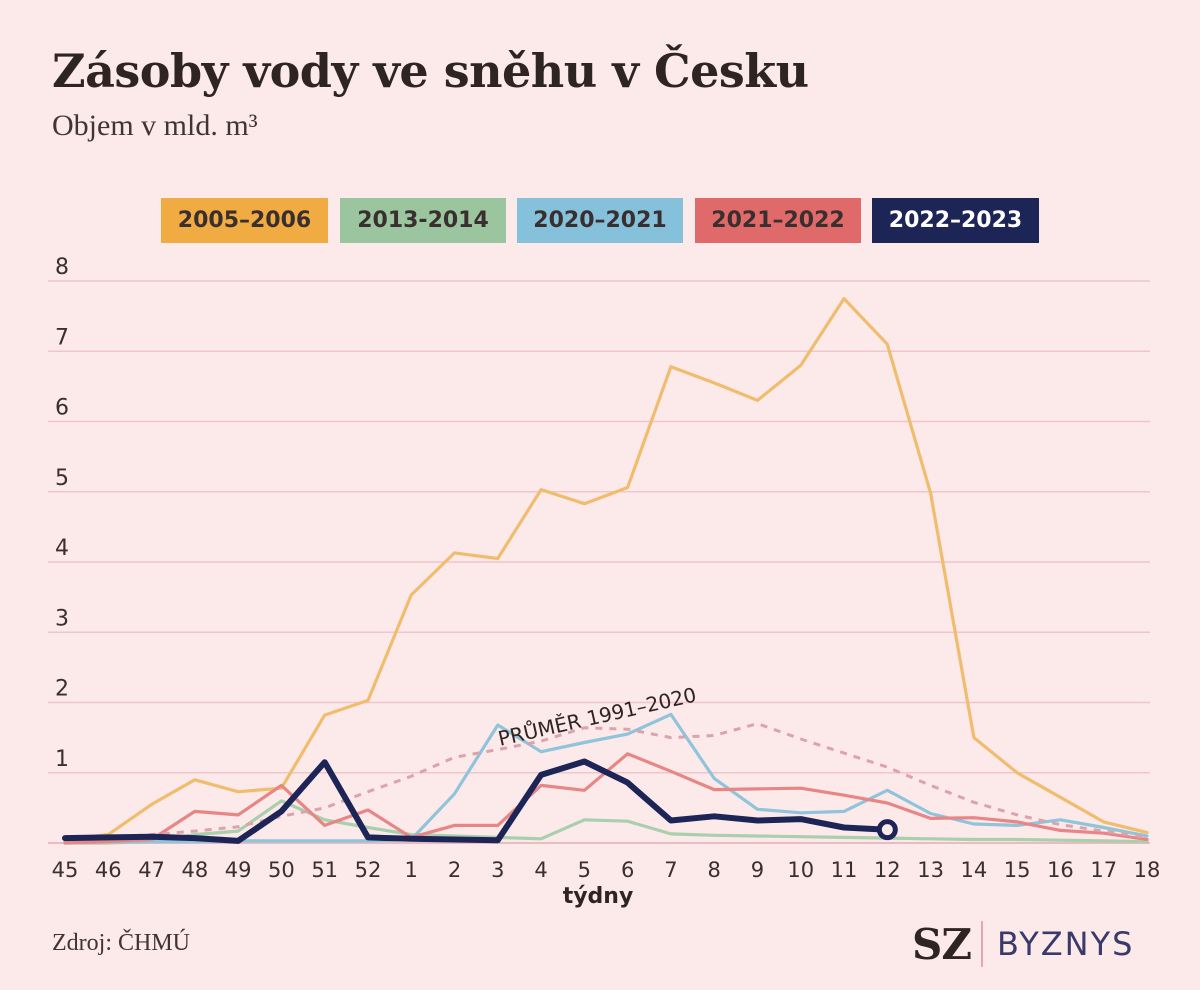 The width and height of the screenshot is (1200, 990). What do you see at coordinates (62, 337) in the screenshot?
I see `y-tick-label: 7` at bounding box center [62, 337].